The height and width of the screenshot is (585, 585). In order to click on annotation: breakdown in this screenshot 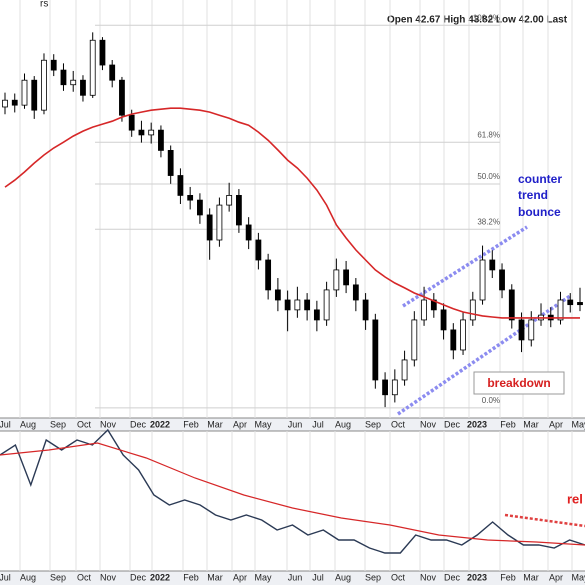, I will do `click(518, 383)`.